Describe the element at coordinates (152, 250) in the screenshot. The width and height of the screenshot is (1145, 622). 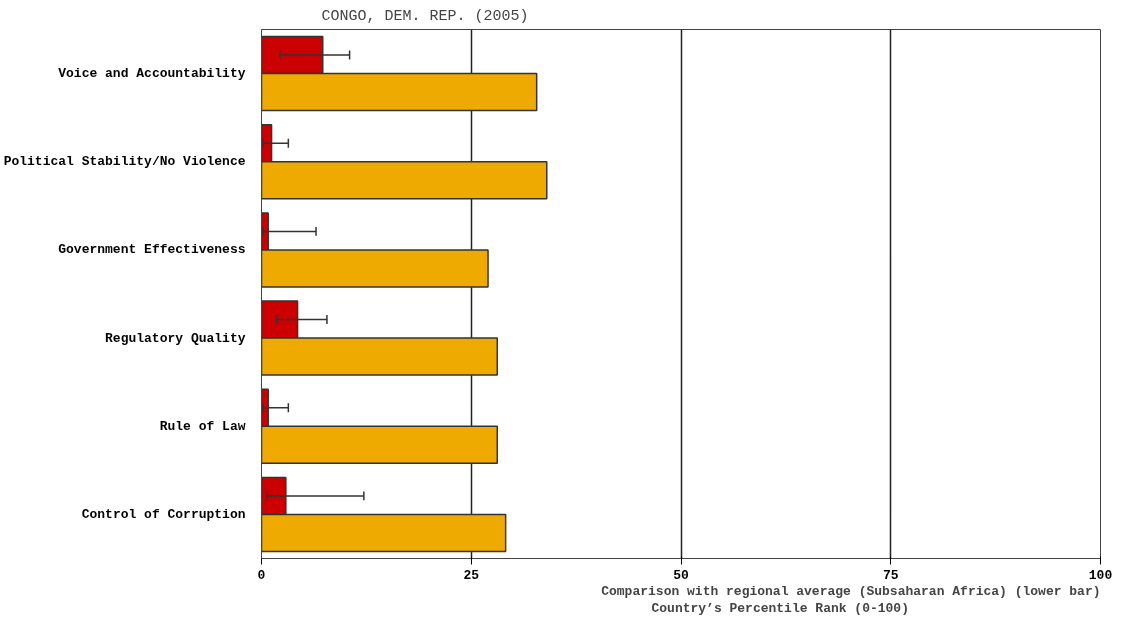
I see `y-tick-label: Government Effectiveness` at that location.